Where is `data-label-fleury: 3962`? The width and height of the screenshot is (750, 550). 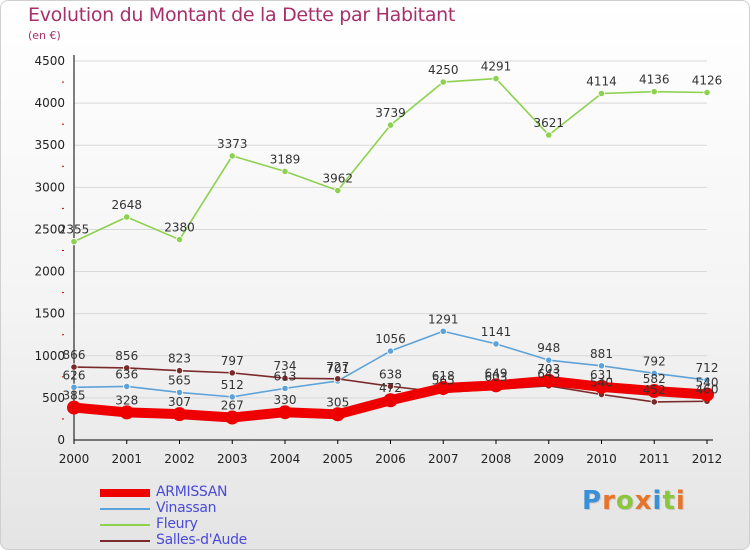 data-label-fleury: 3962 is located at coordinates (337, 179).